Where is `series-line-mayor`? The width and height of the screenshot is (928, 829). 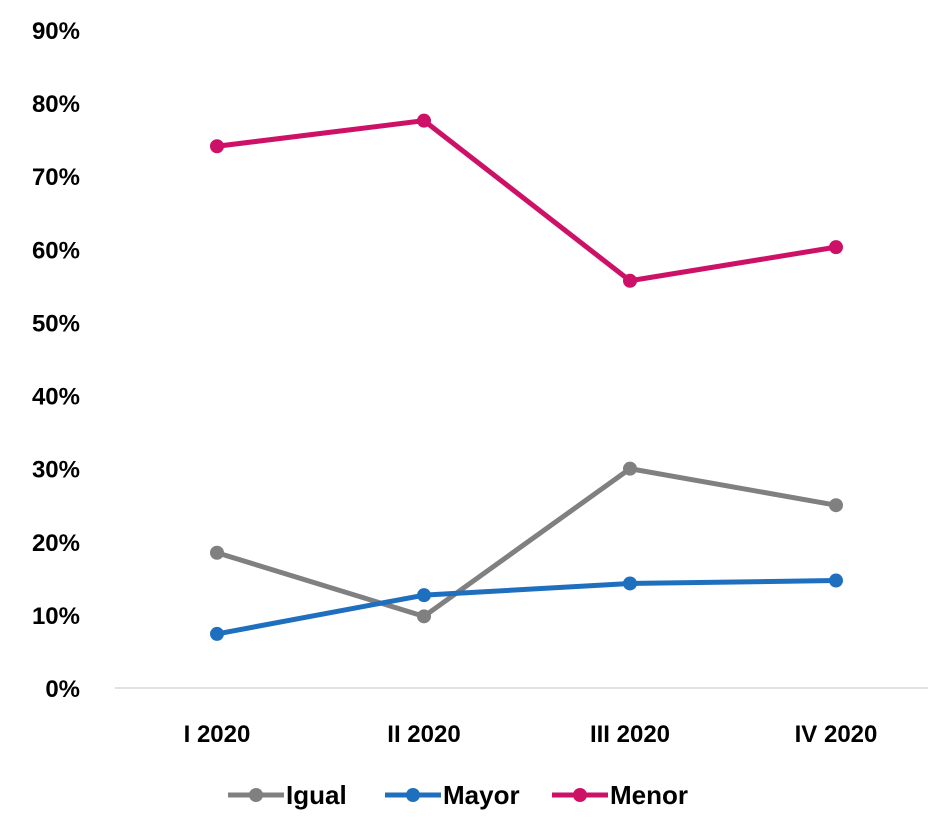
series-line-mayor is located at coordinates (526, 607).